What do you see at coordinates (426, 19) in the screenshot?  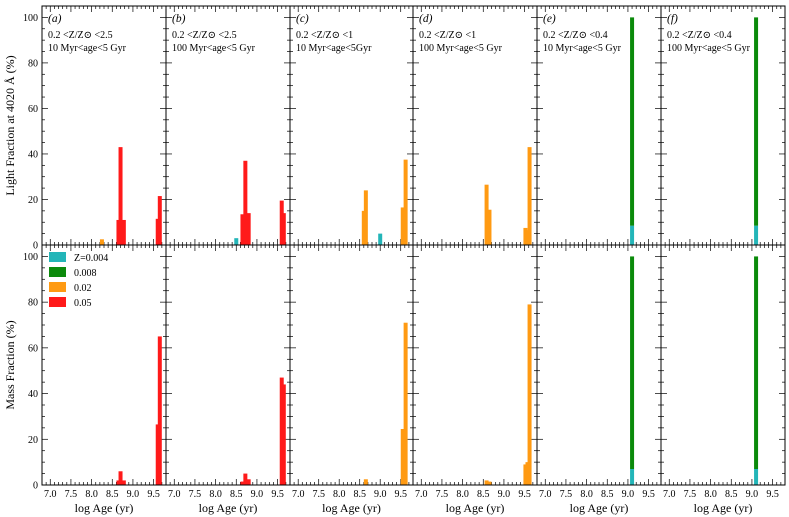 I see `panel-tag: (d)` at bounding box center [426, 19].